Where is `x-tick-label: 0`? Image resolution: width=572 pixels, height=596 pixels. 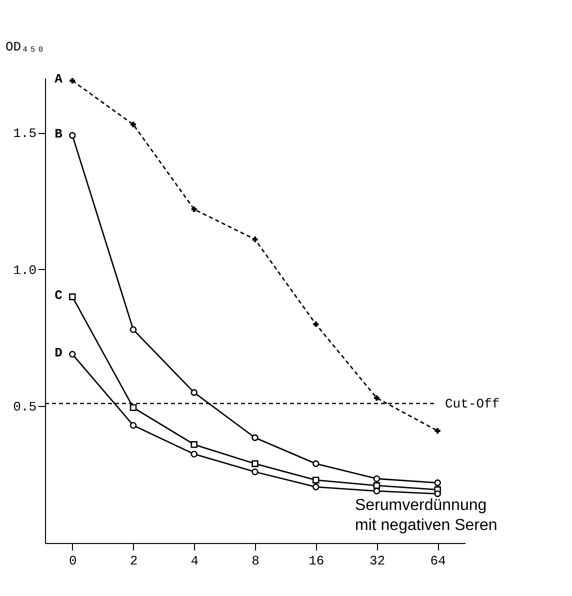
x-tick-label: 0 is located at coordinates (72, 561).